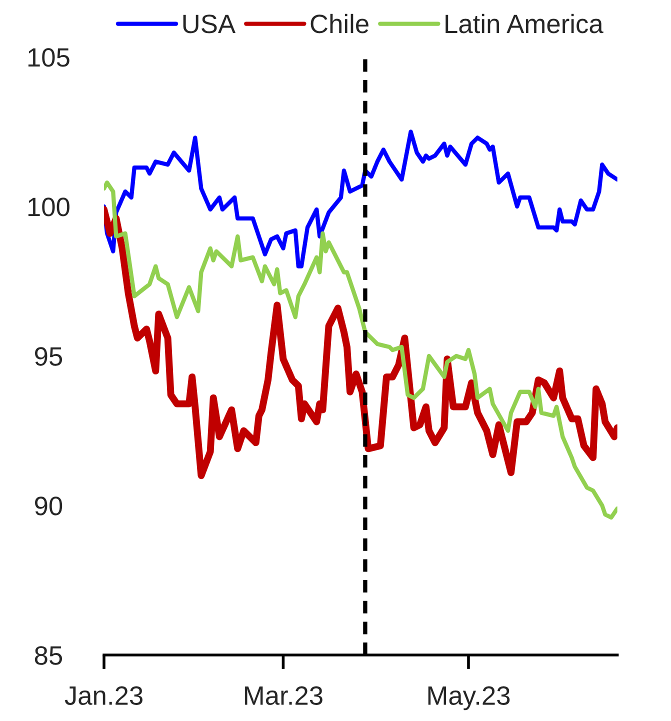 The height and width of the screenshot is (721, 671). Describe the element at coordinates (103, 695) in the screenshot. I see `x-tick-label: Jan.23` at that location.